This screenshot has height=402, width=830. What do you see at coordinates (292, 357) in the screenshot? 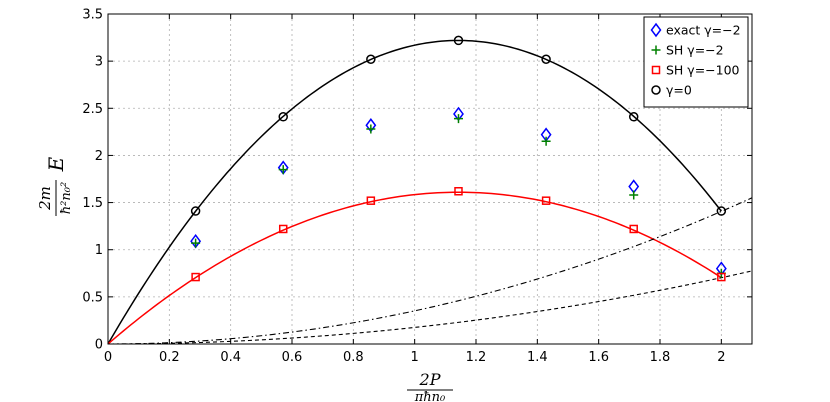
I see `x-tick-label: 0.6` at bounding box center [292, 357].